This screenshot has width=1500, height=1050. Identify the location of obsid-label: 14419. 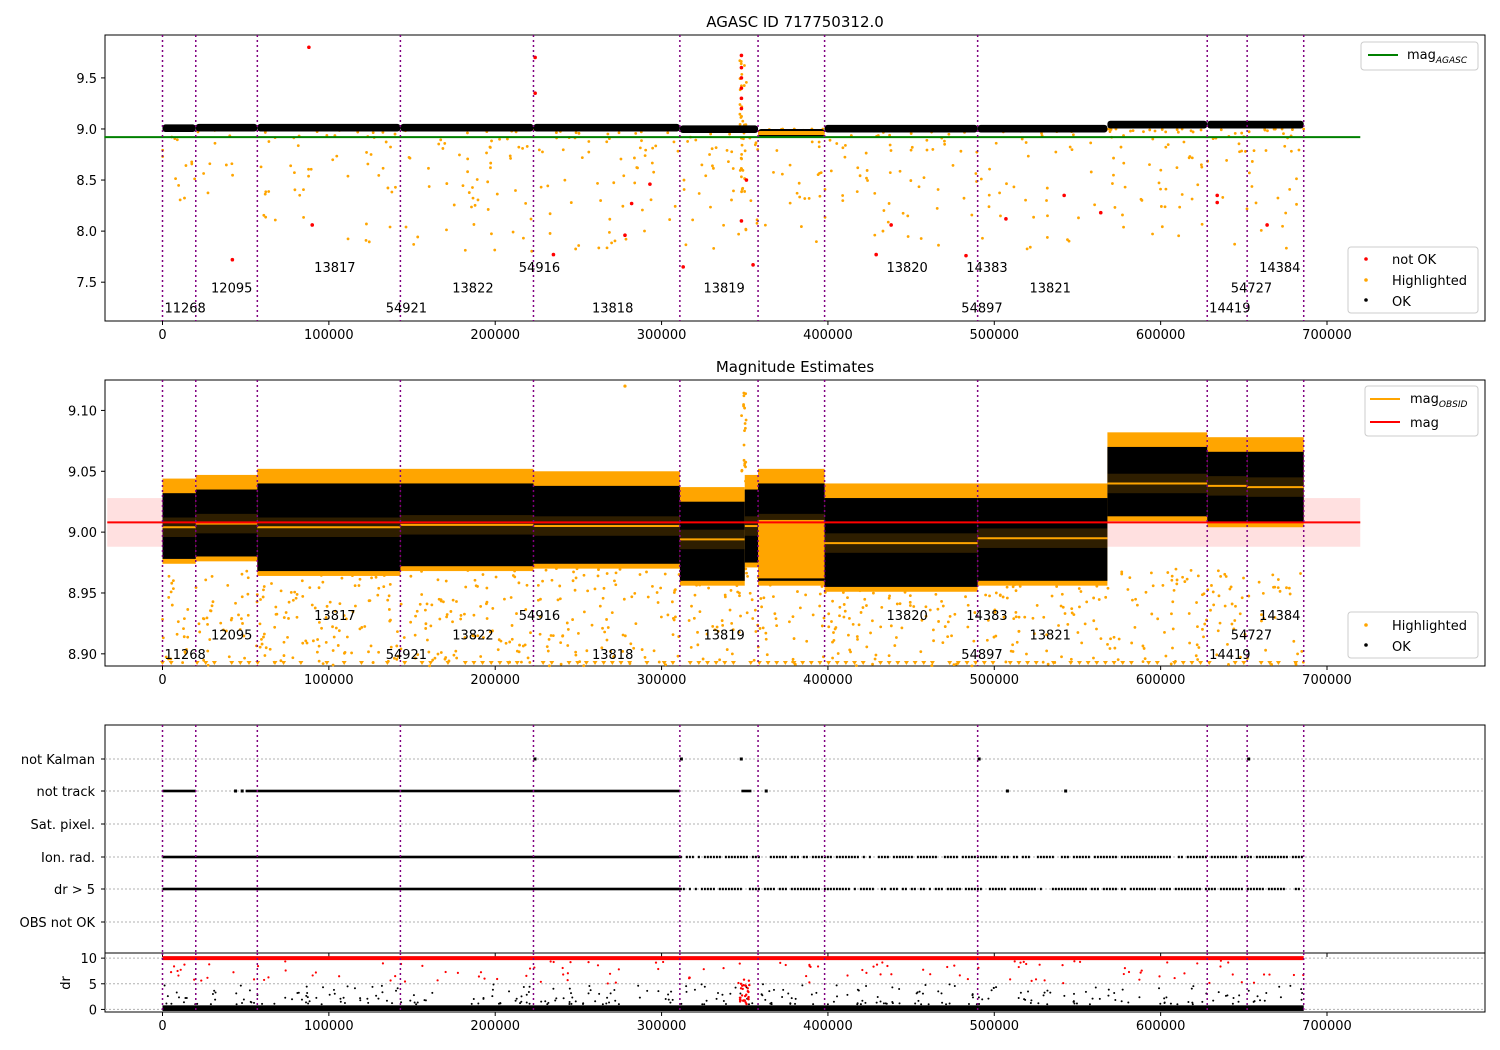
(1229, 655).